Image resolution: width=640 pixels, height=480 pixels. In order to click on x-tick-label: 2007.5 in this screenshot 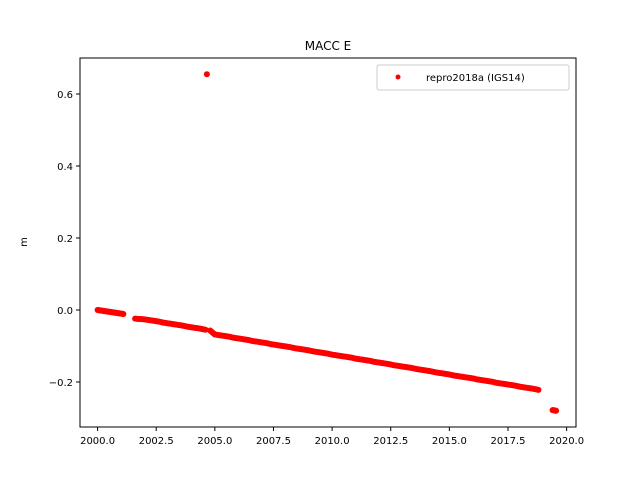, I will do `click(273, 441)`.